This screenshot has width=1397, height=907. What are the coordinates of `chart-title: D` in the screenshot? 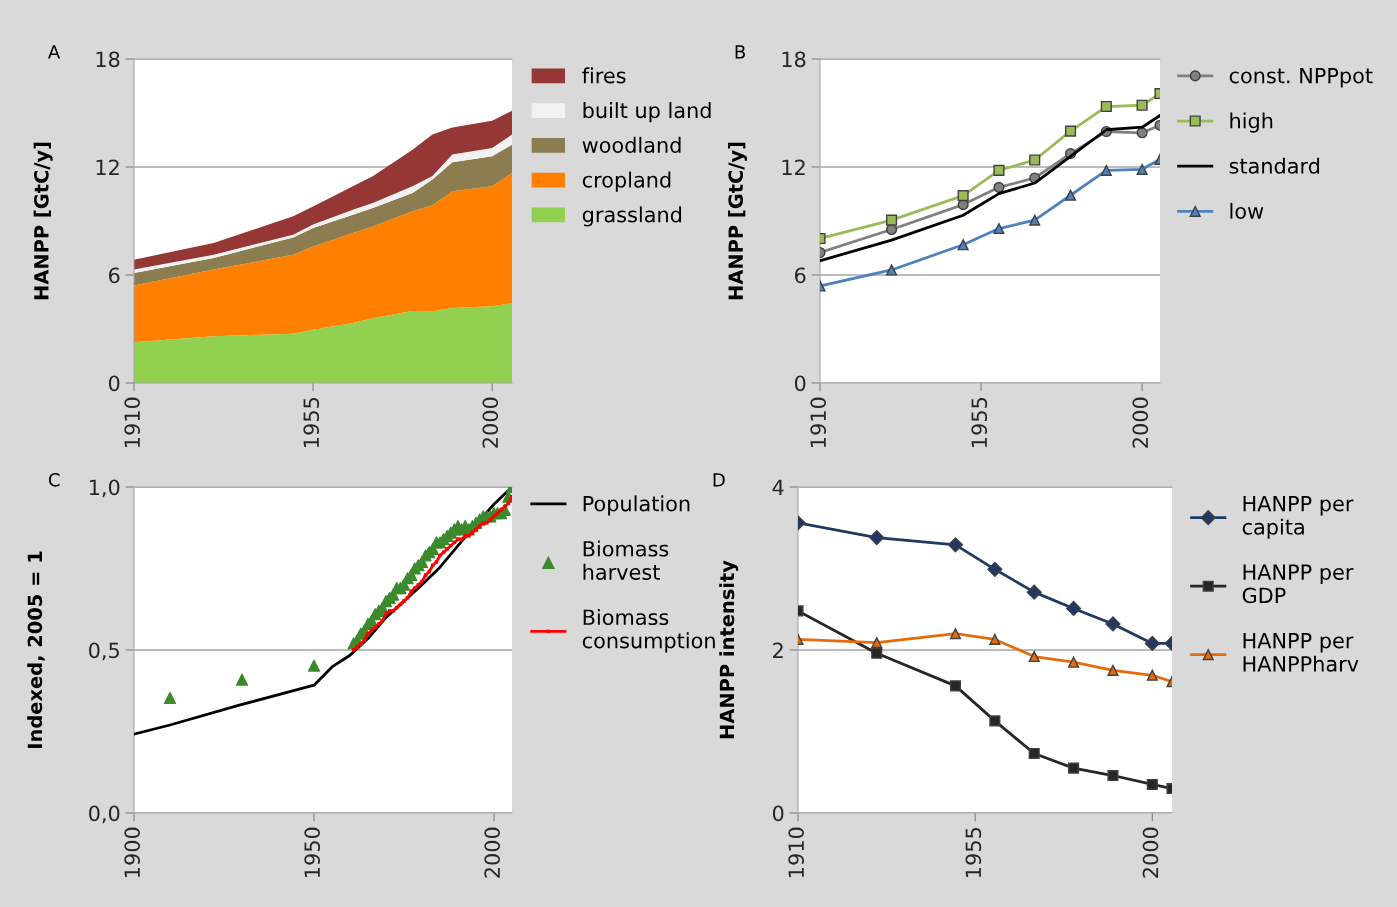 It's located at (719, 480).